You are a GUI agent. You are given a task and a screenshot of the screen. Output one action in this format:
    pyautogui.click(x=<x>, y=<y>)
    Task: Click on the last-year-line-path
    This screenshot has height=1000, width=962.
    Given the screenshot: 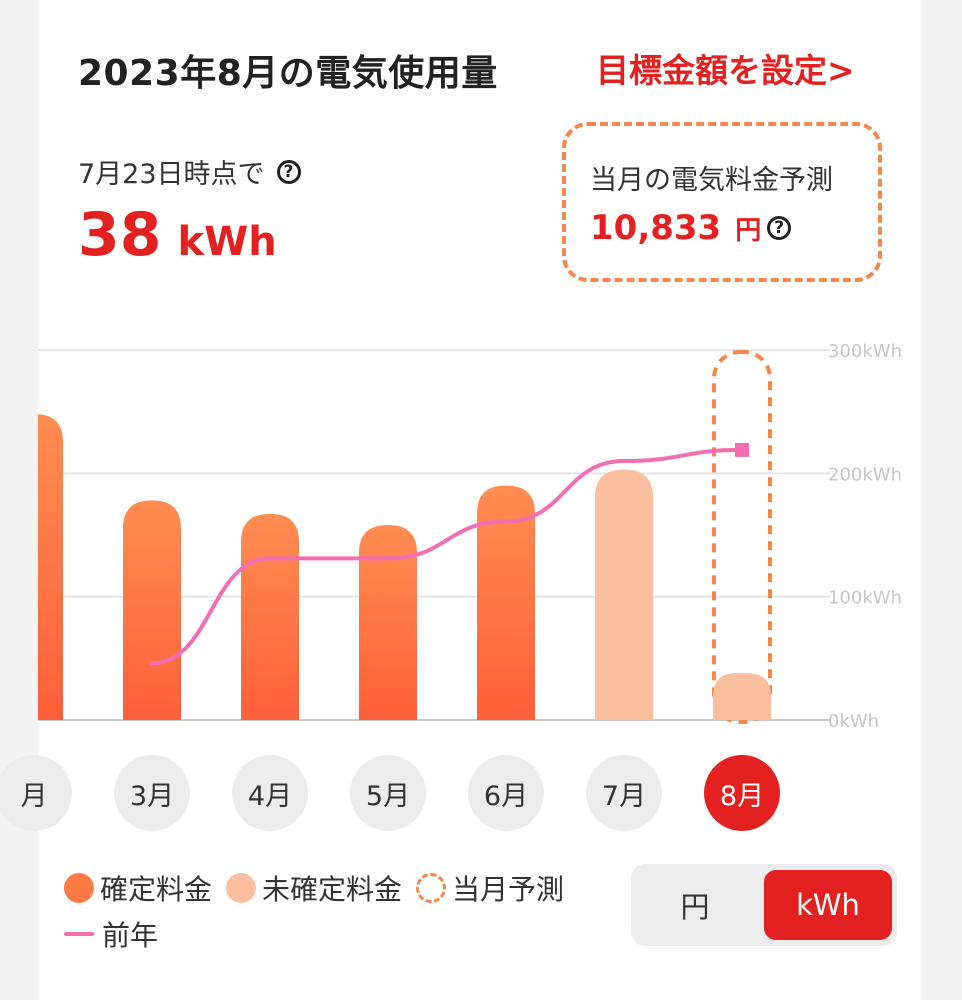 What is the action you would take?
    pyautogui.click(x=447, y=556)
    